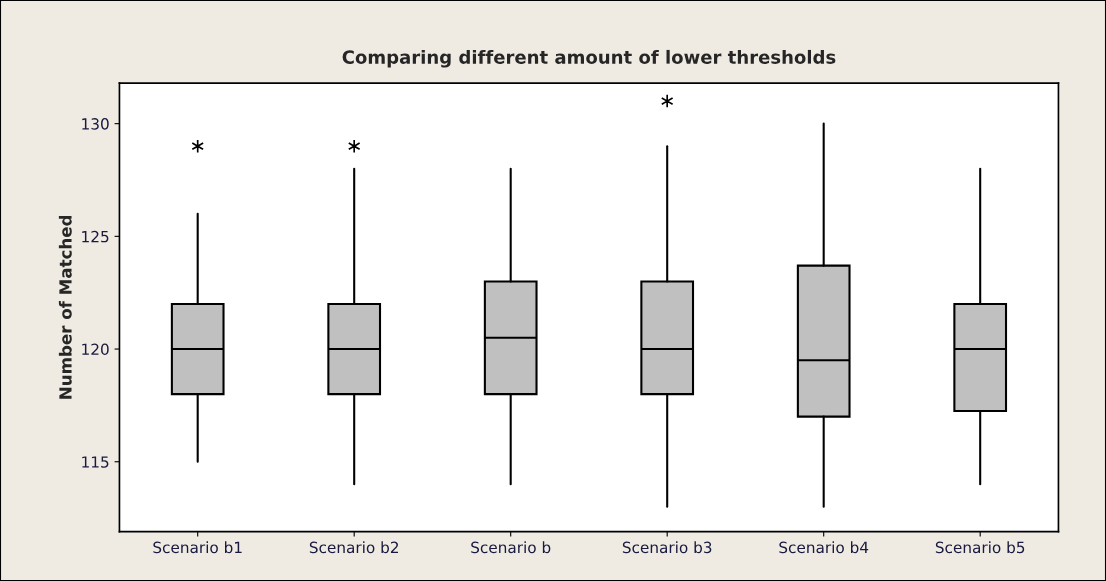  Describe the element at coordinates (980, 547) in the screenshot. I see `x-tick-label: Scenario b5` at that location.